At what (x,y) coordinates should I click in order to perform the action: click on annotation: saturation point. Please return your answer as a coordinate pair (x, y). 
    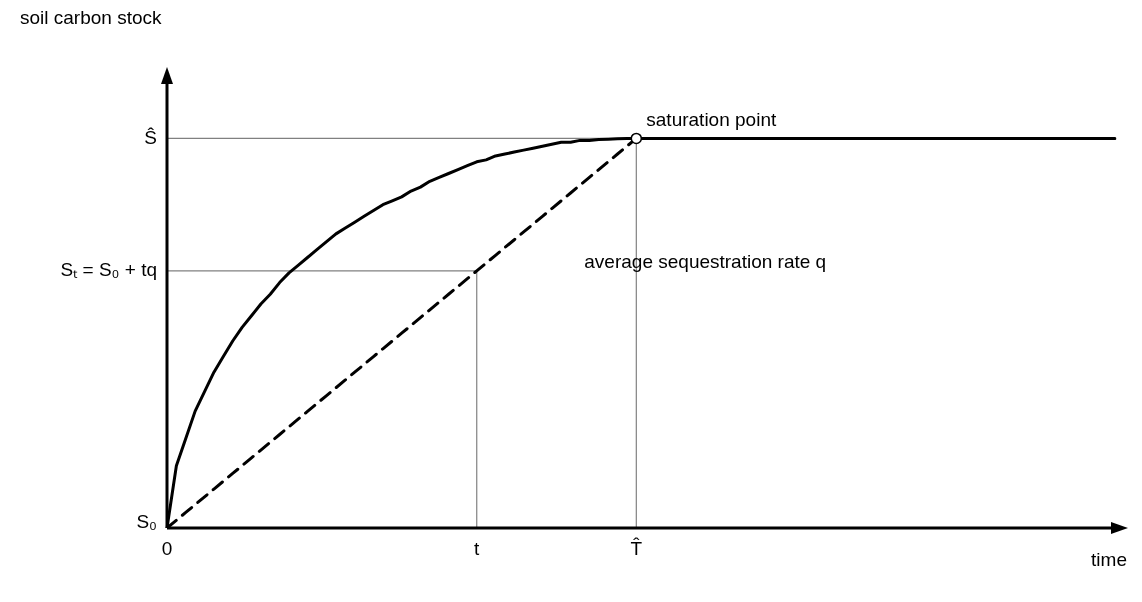
    Looking at the image, I should click on (711, 120).